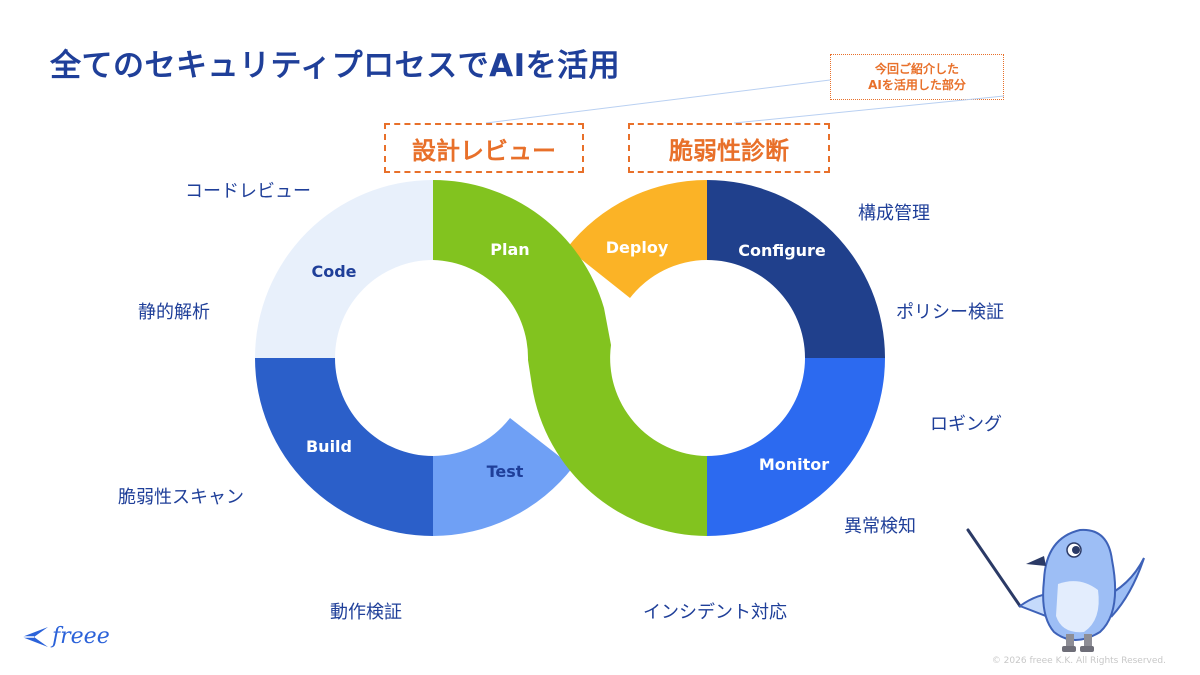  What do you see at coordinates (1055, 590) in the screenshot?
I see `bird-mascot-with-pointer-icon` at bounding box center [1055, 590].